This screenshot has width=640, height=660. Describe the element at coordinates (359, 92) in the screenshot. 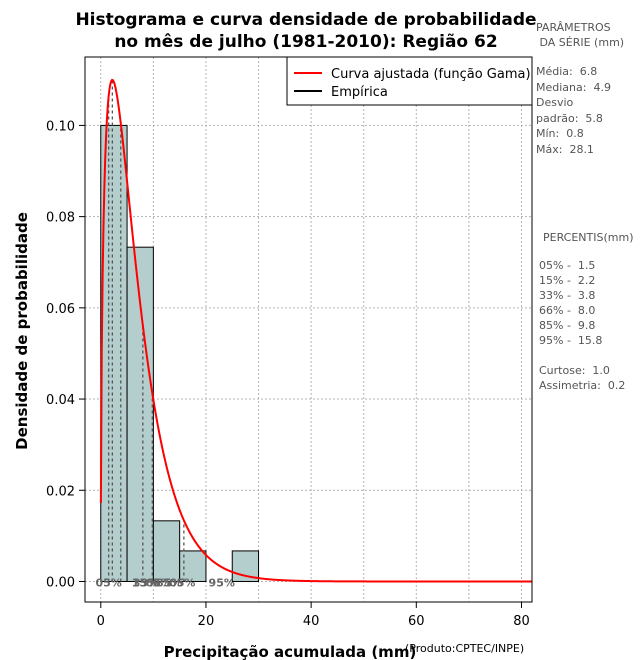

I see `legend-label: Empírica` at that location.